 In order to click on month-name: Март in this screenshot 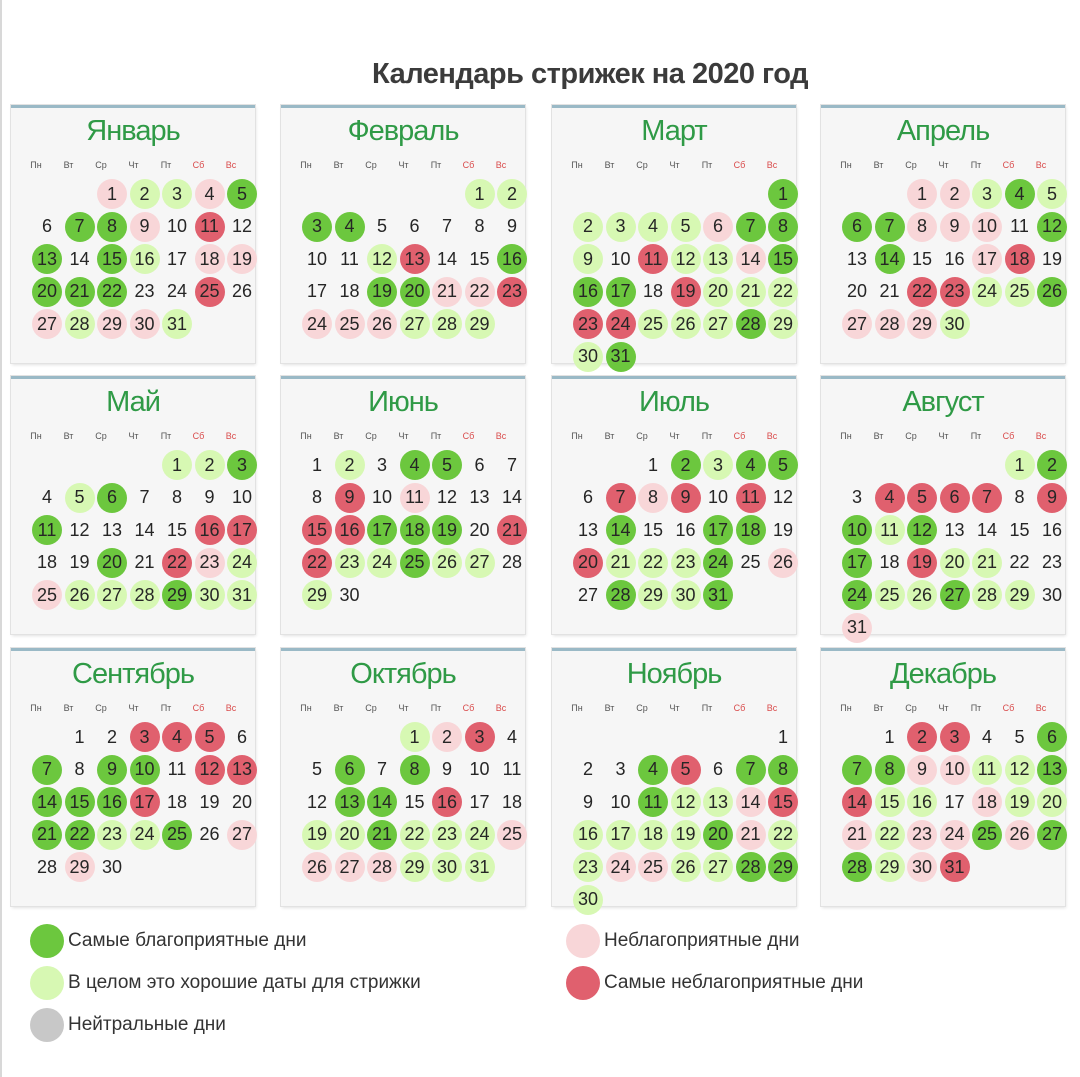, I will do `click(674, 131)`.